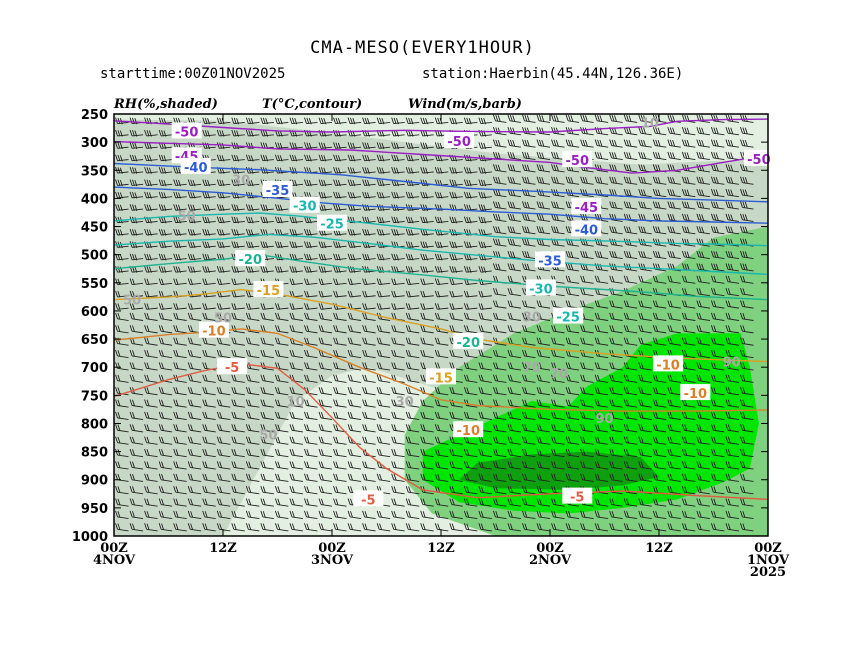 Image resolution: width=845 pixels, height=653 pixels. What do you see at coordinates (166, 104) in the screenshot?
I see `legend-rh: RH(%,shaded)` at bounding box center [166, 104].